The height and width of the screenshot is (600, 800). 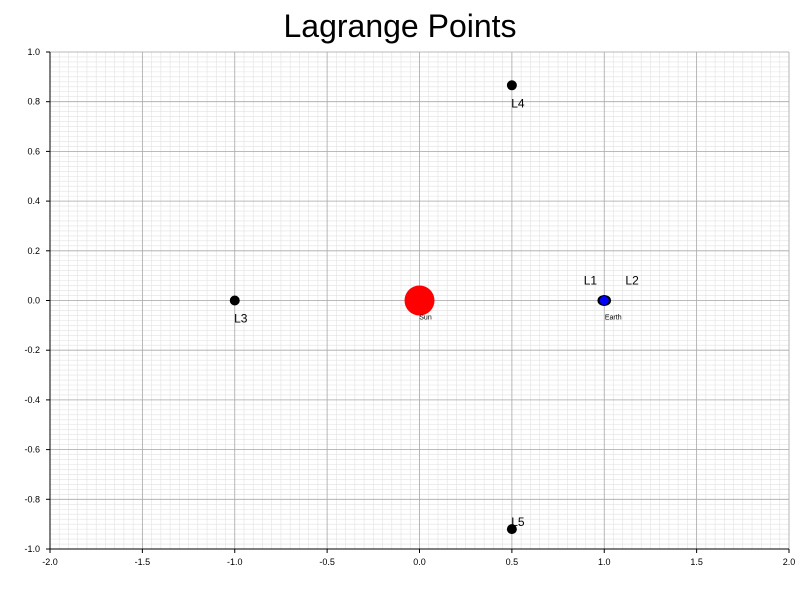 I want to click on chart-title: Lagrange Points, so click(x=400, y=26).